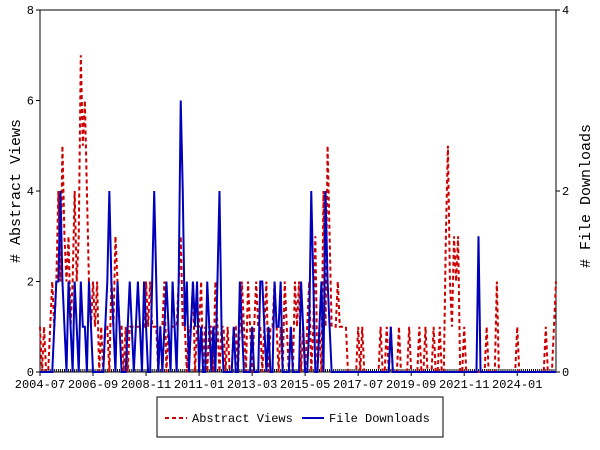 Image resolution: width=600 pixels, height=450 pixels. Describe the element at coordinates (252, 385) in the screenshot. I see `x-tick-label: 2013-03` at that location.